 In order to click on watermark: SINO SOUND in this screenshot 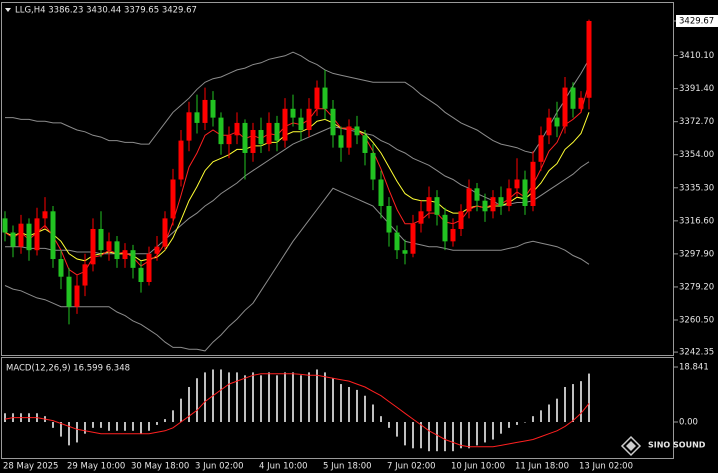, I will do `click(677, 445)`.